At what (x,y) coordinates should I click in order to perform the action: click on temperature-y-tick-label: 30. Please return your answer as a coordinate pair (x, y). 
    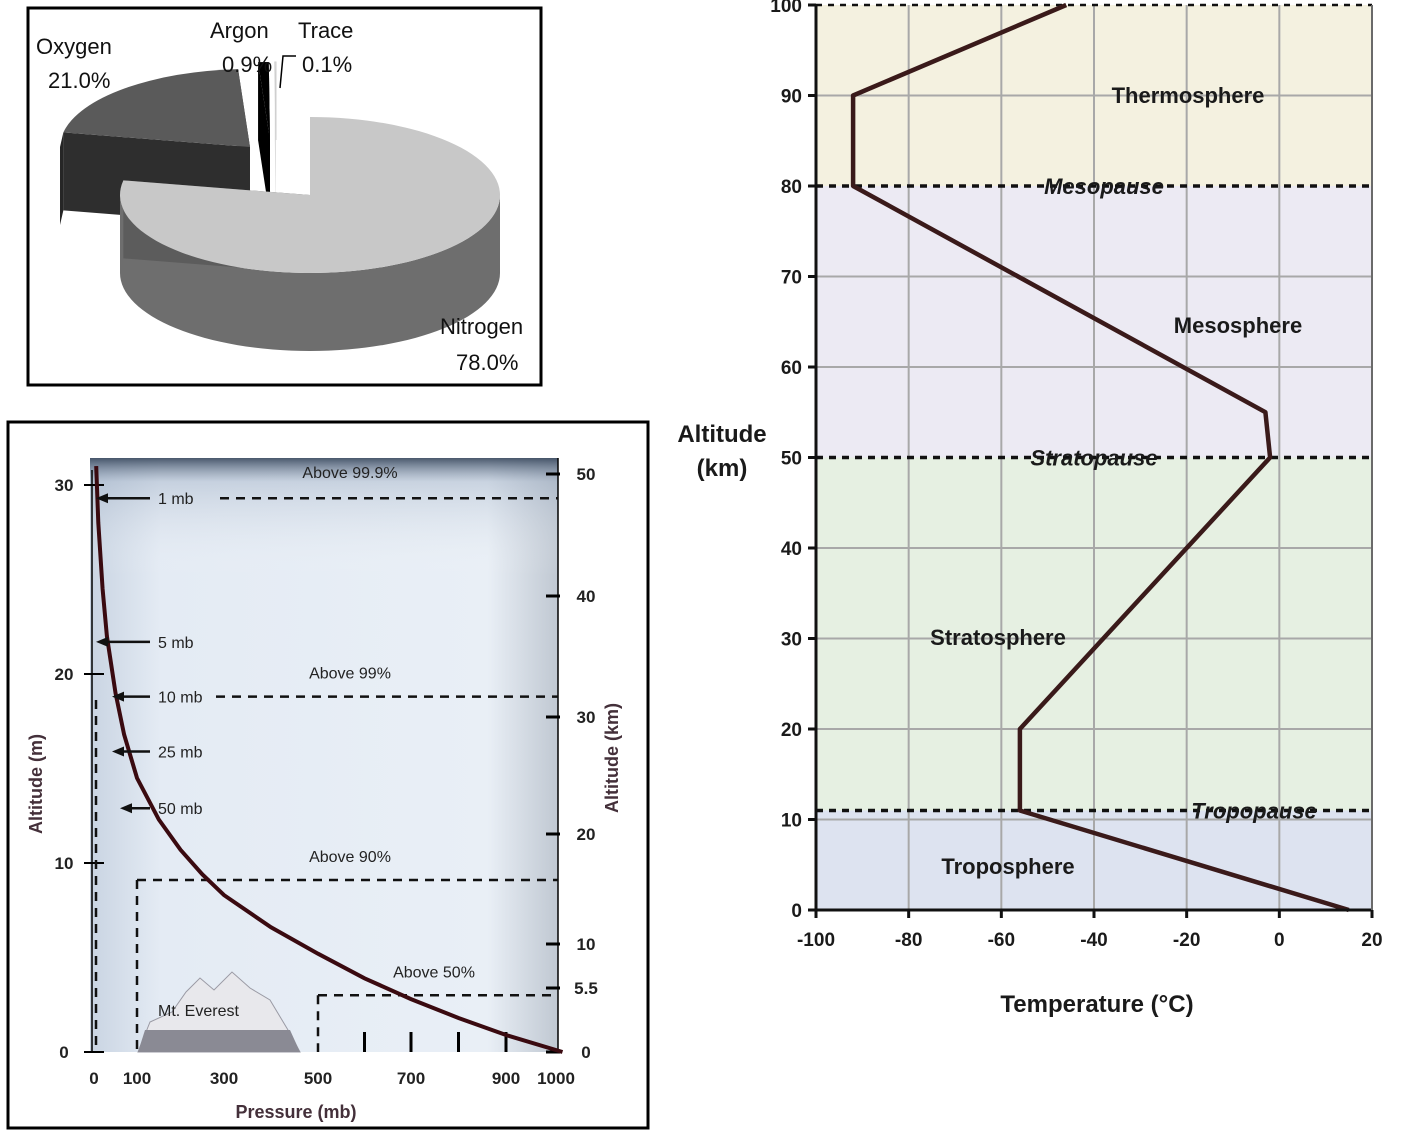
    Looking at the image, I should click on (791, 640).